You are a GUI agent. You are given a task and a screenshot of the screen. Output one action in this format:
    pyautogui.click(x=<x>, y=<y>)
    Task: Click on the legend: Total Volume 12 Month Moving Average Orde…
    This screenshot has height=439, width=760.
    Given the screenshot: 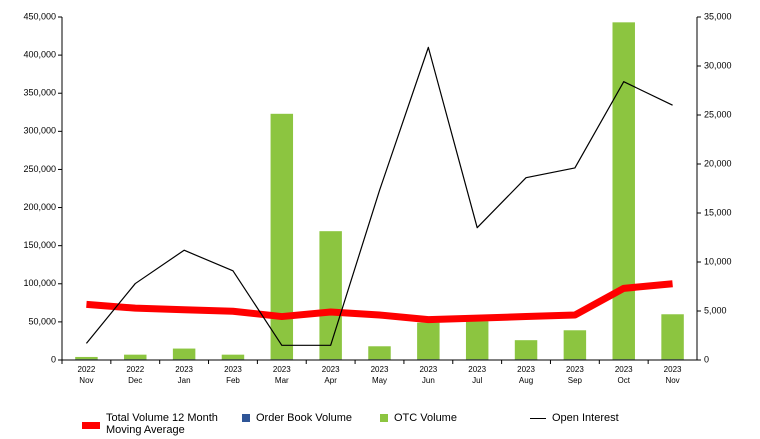 What is the action you would take?
    pyautogui.click(x=412, y=425)
    